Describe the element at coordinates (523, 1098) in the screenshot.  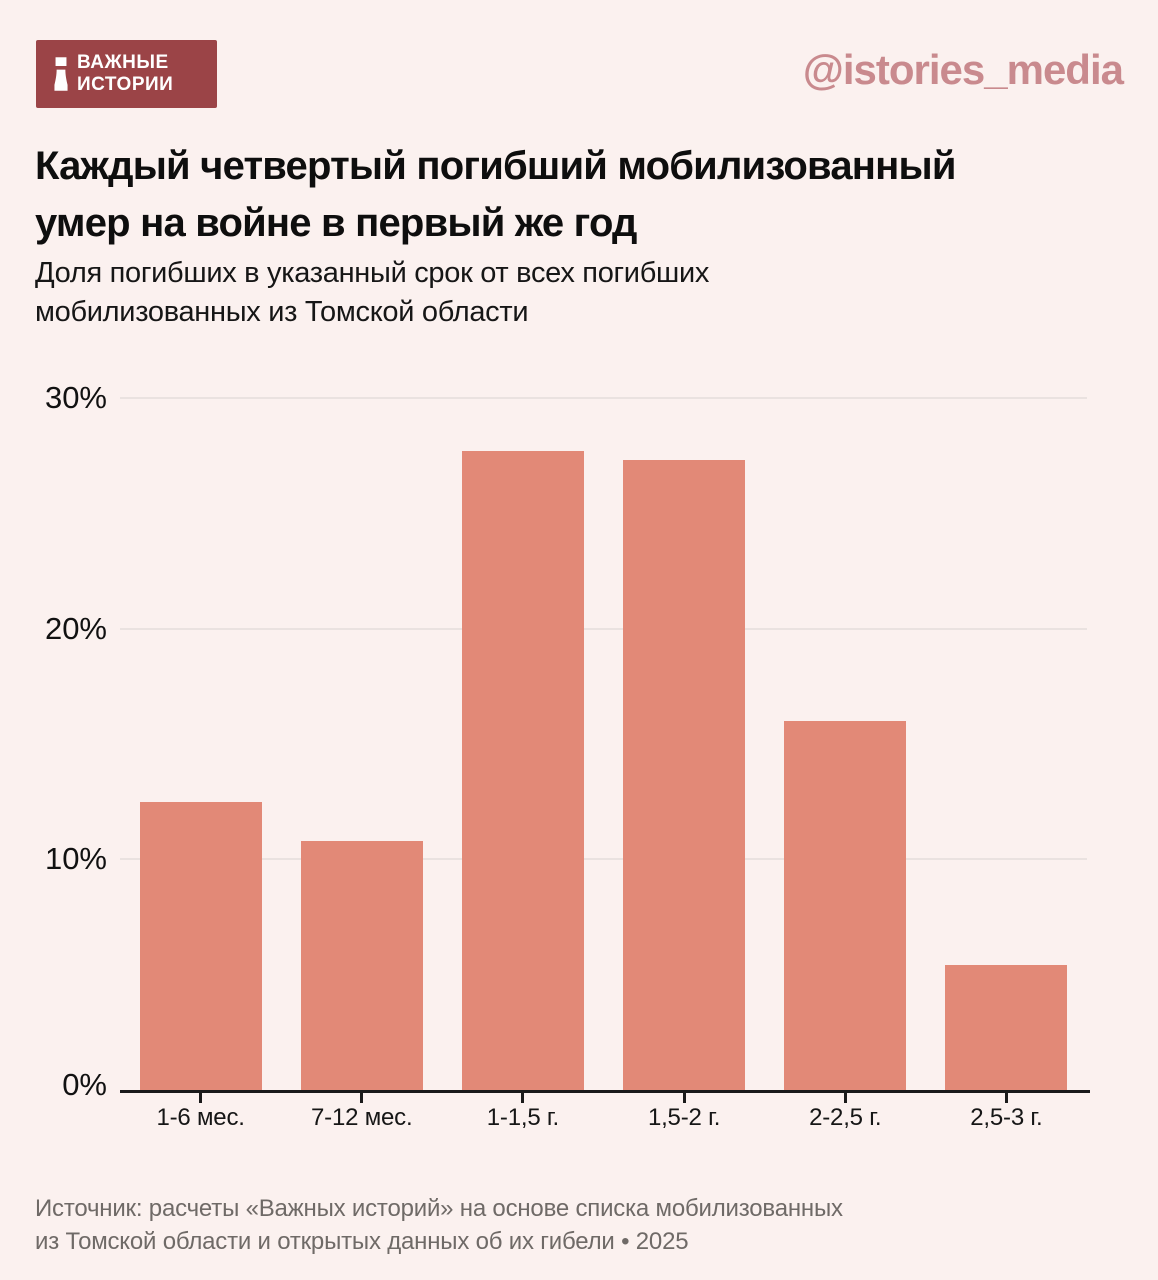
I see `x-tick-1-1,5 г.` at that location.